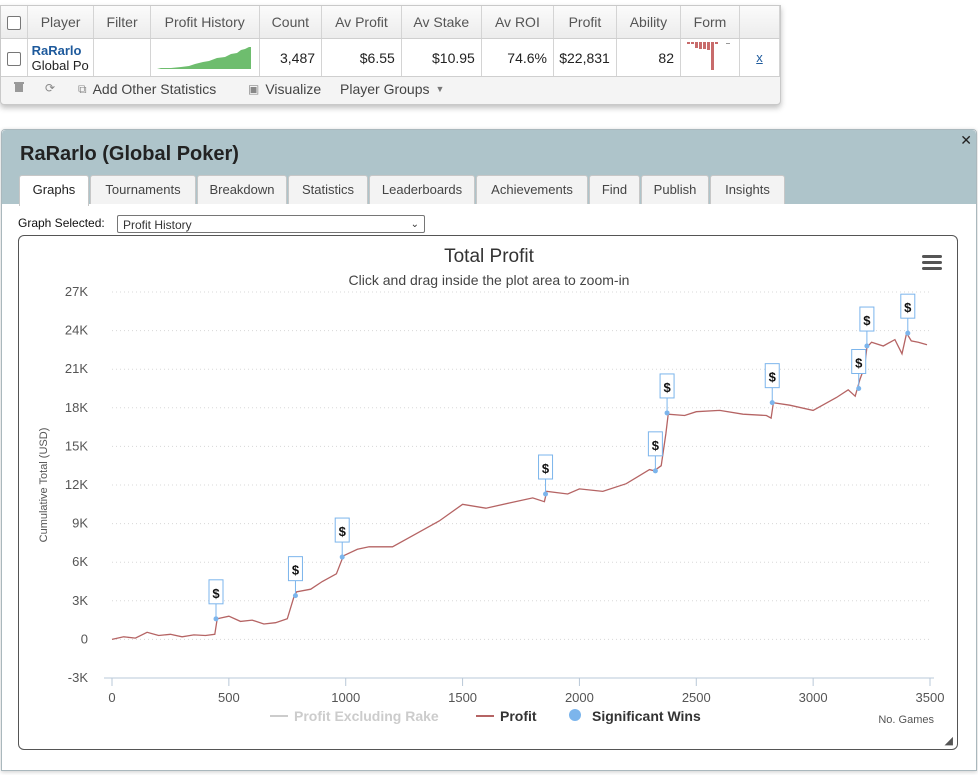 The height and width of the screenshot is (775, 978). I want to click on refresh-button: ⟳, so click(50, 88).